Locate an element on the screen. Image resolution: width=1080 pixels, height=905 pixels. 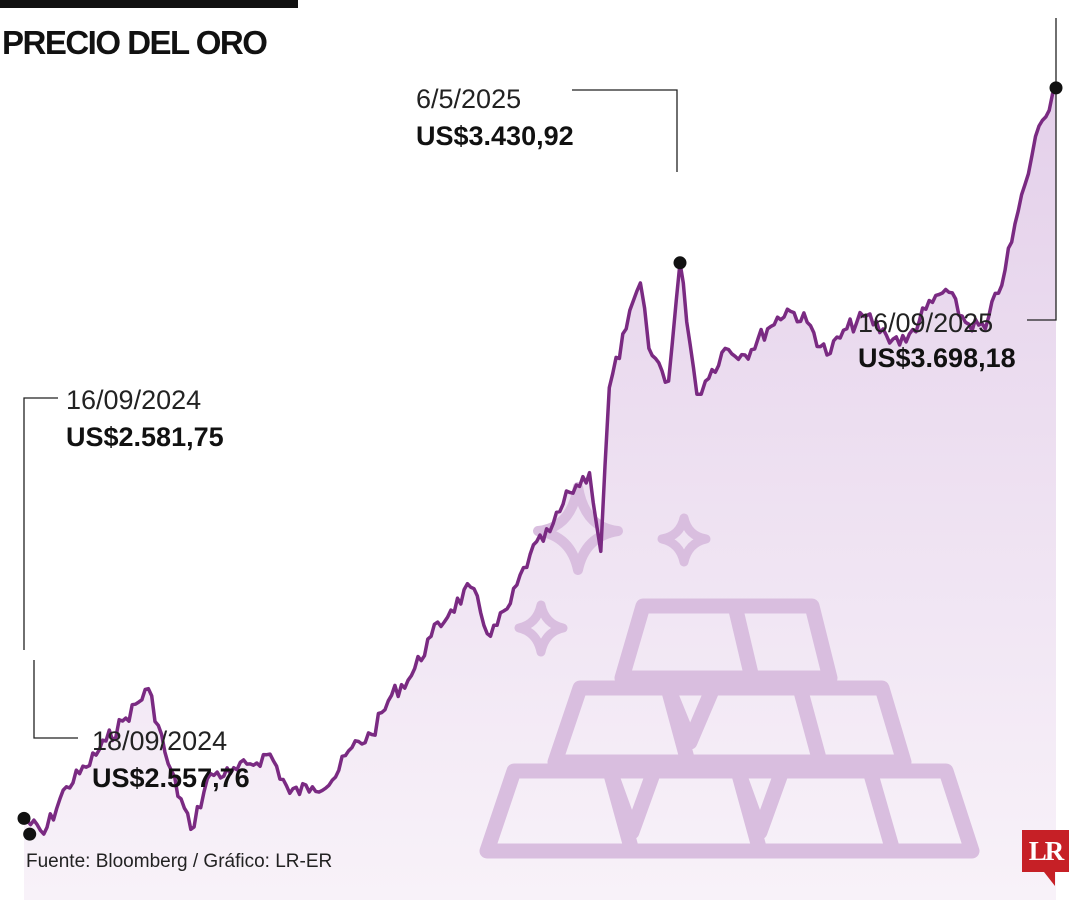
annotation-date: 16/09/2025 is located at coordinates (925, 323).